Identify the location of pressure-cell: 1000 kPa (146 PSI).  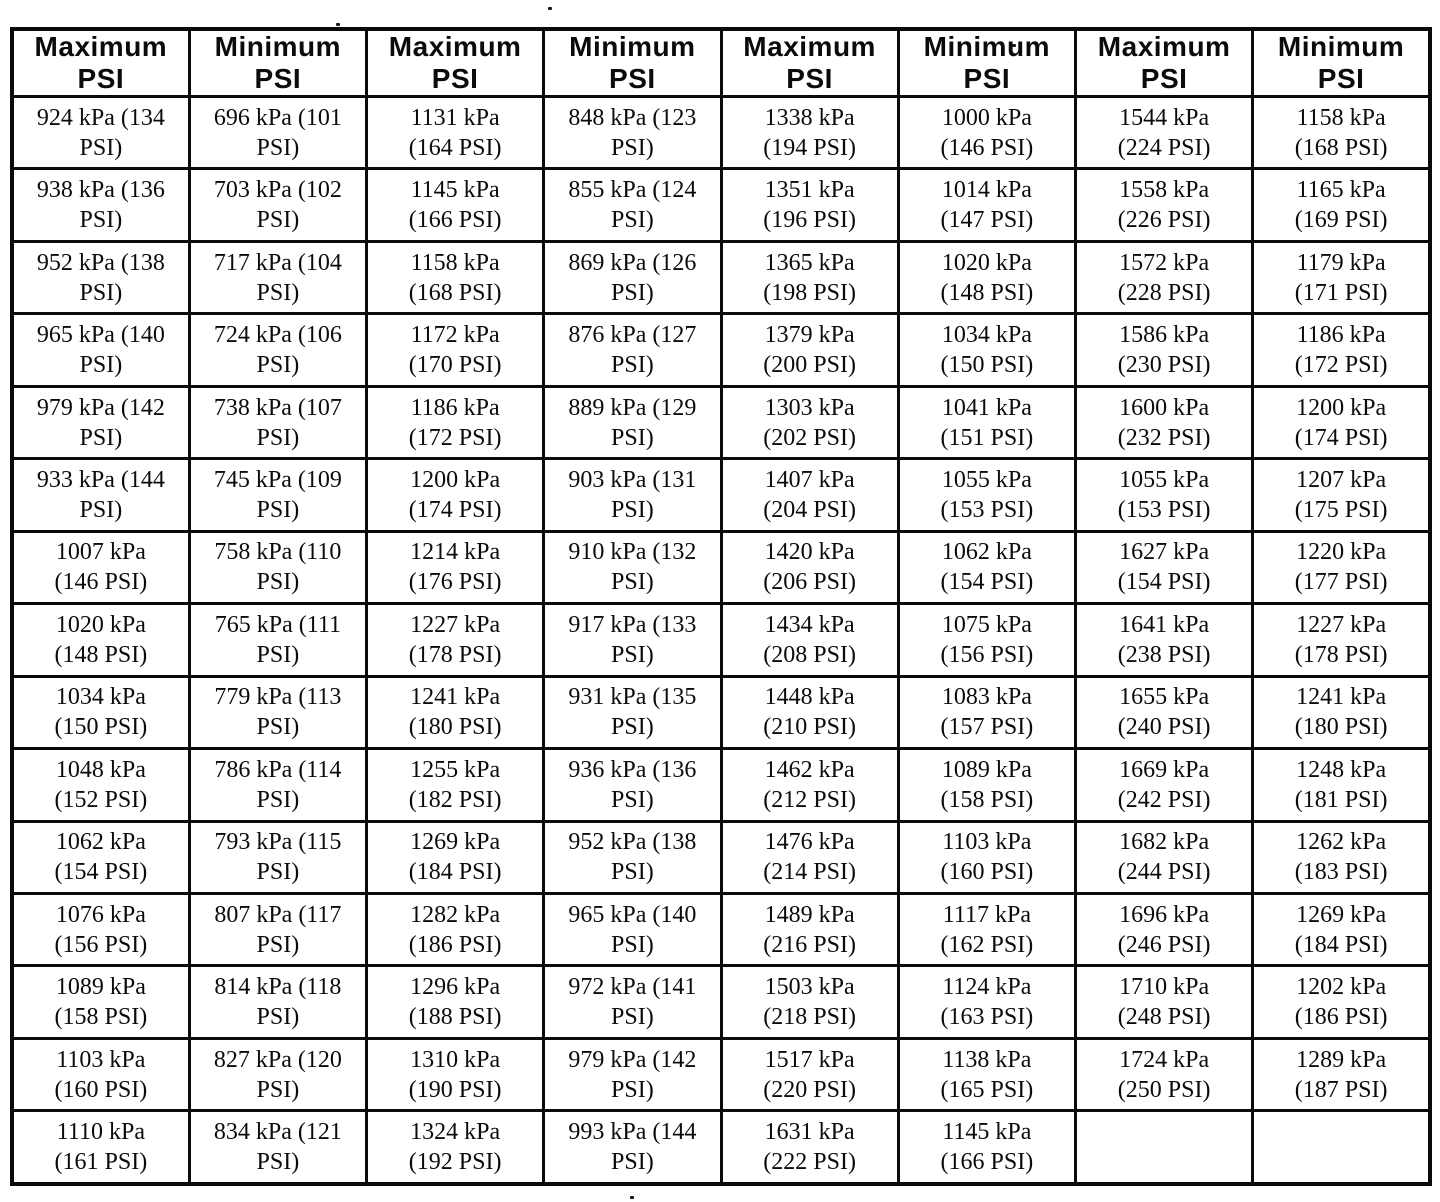
(987, 132).